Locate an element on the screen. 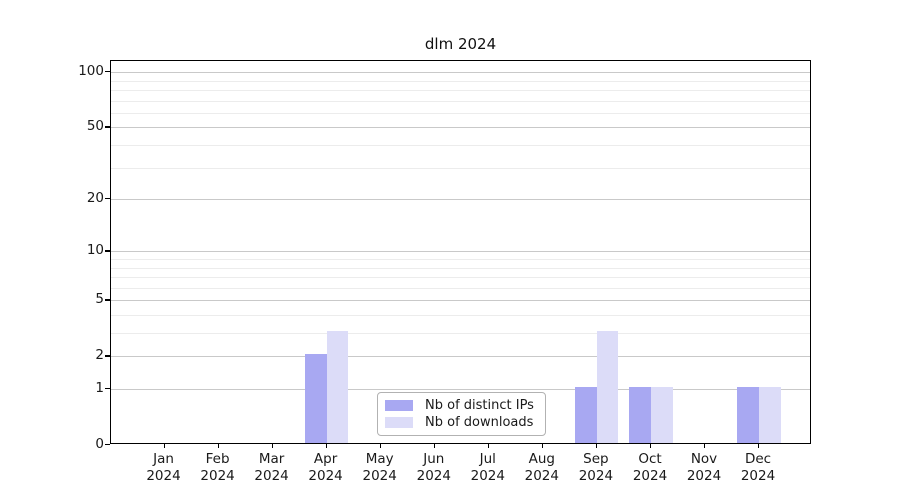 Image resolution: width=900 pixels, height=500 pixels. y-tick-label: 100 is located at coordinates (91, 71).